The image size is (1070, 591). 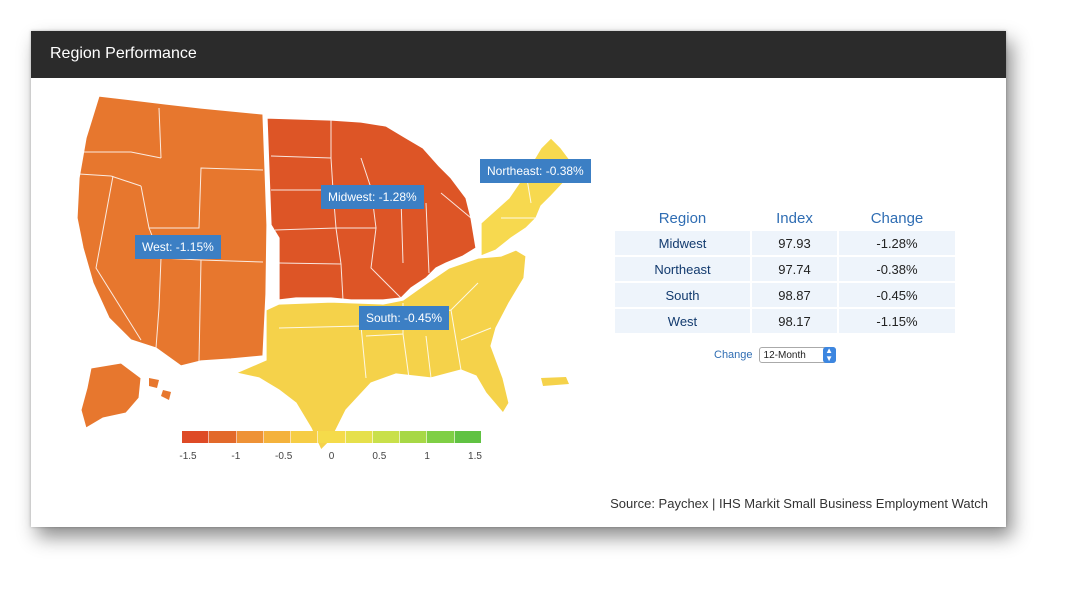 I want to click on region-south-shape, so click(x=380, y=350).